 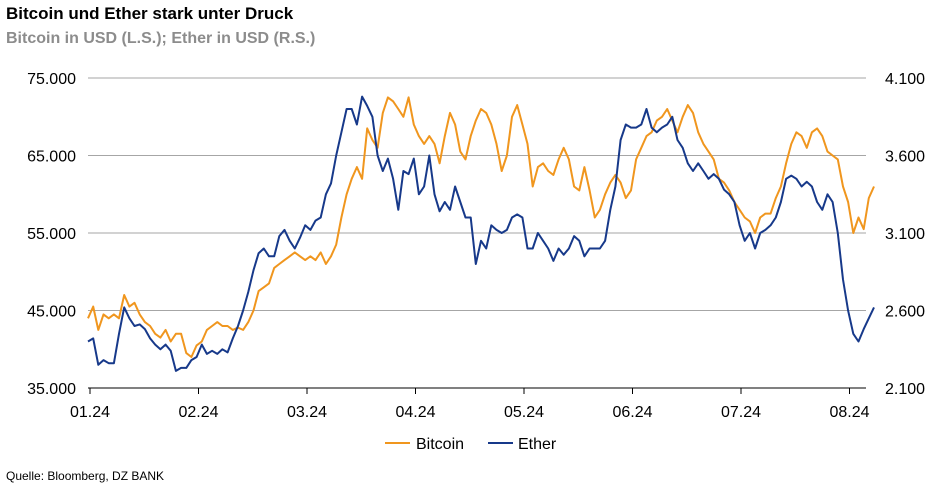 I want to click on left-axis-ticks: 75.000 65.000 55.000 45.000 35.000, so click(x=51, y=234).